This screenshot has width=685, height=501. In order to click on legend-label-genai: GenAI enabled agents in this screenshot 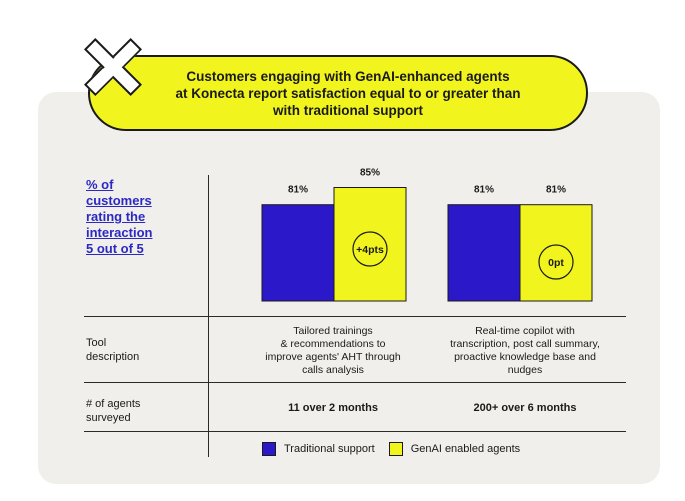, I will do `click(465, 449)`.